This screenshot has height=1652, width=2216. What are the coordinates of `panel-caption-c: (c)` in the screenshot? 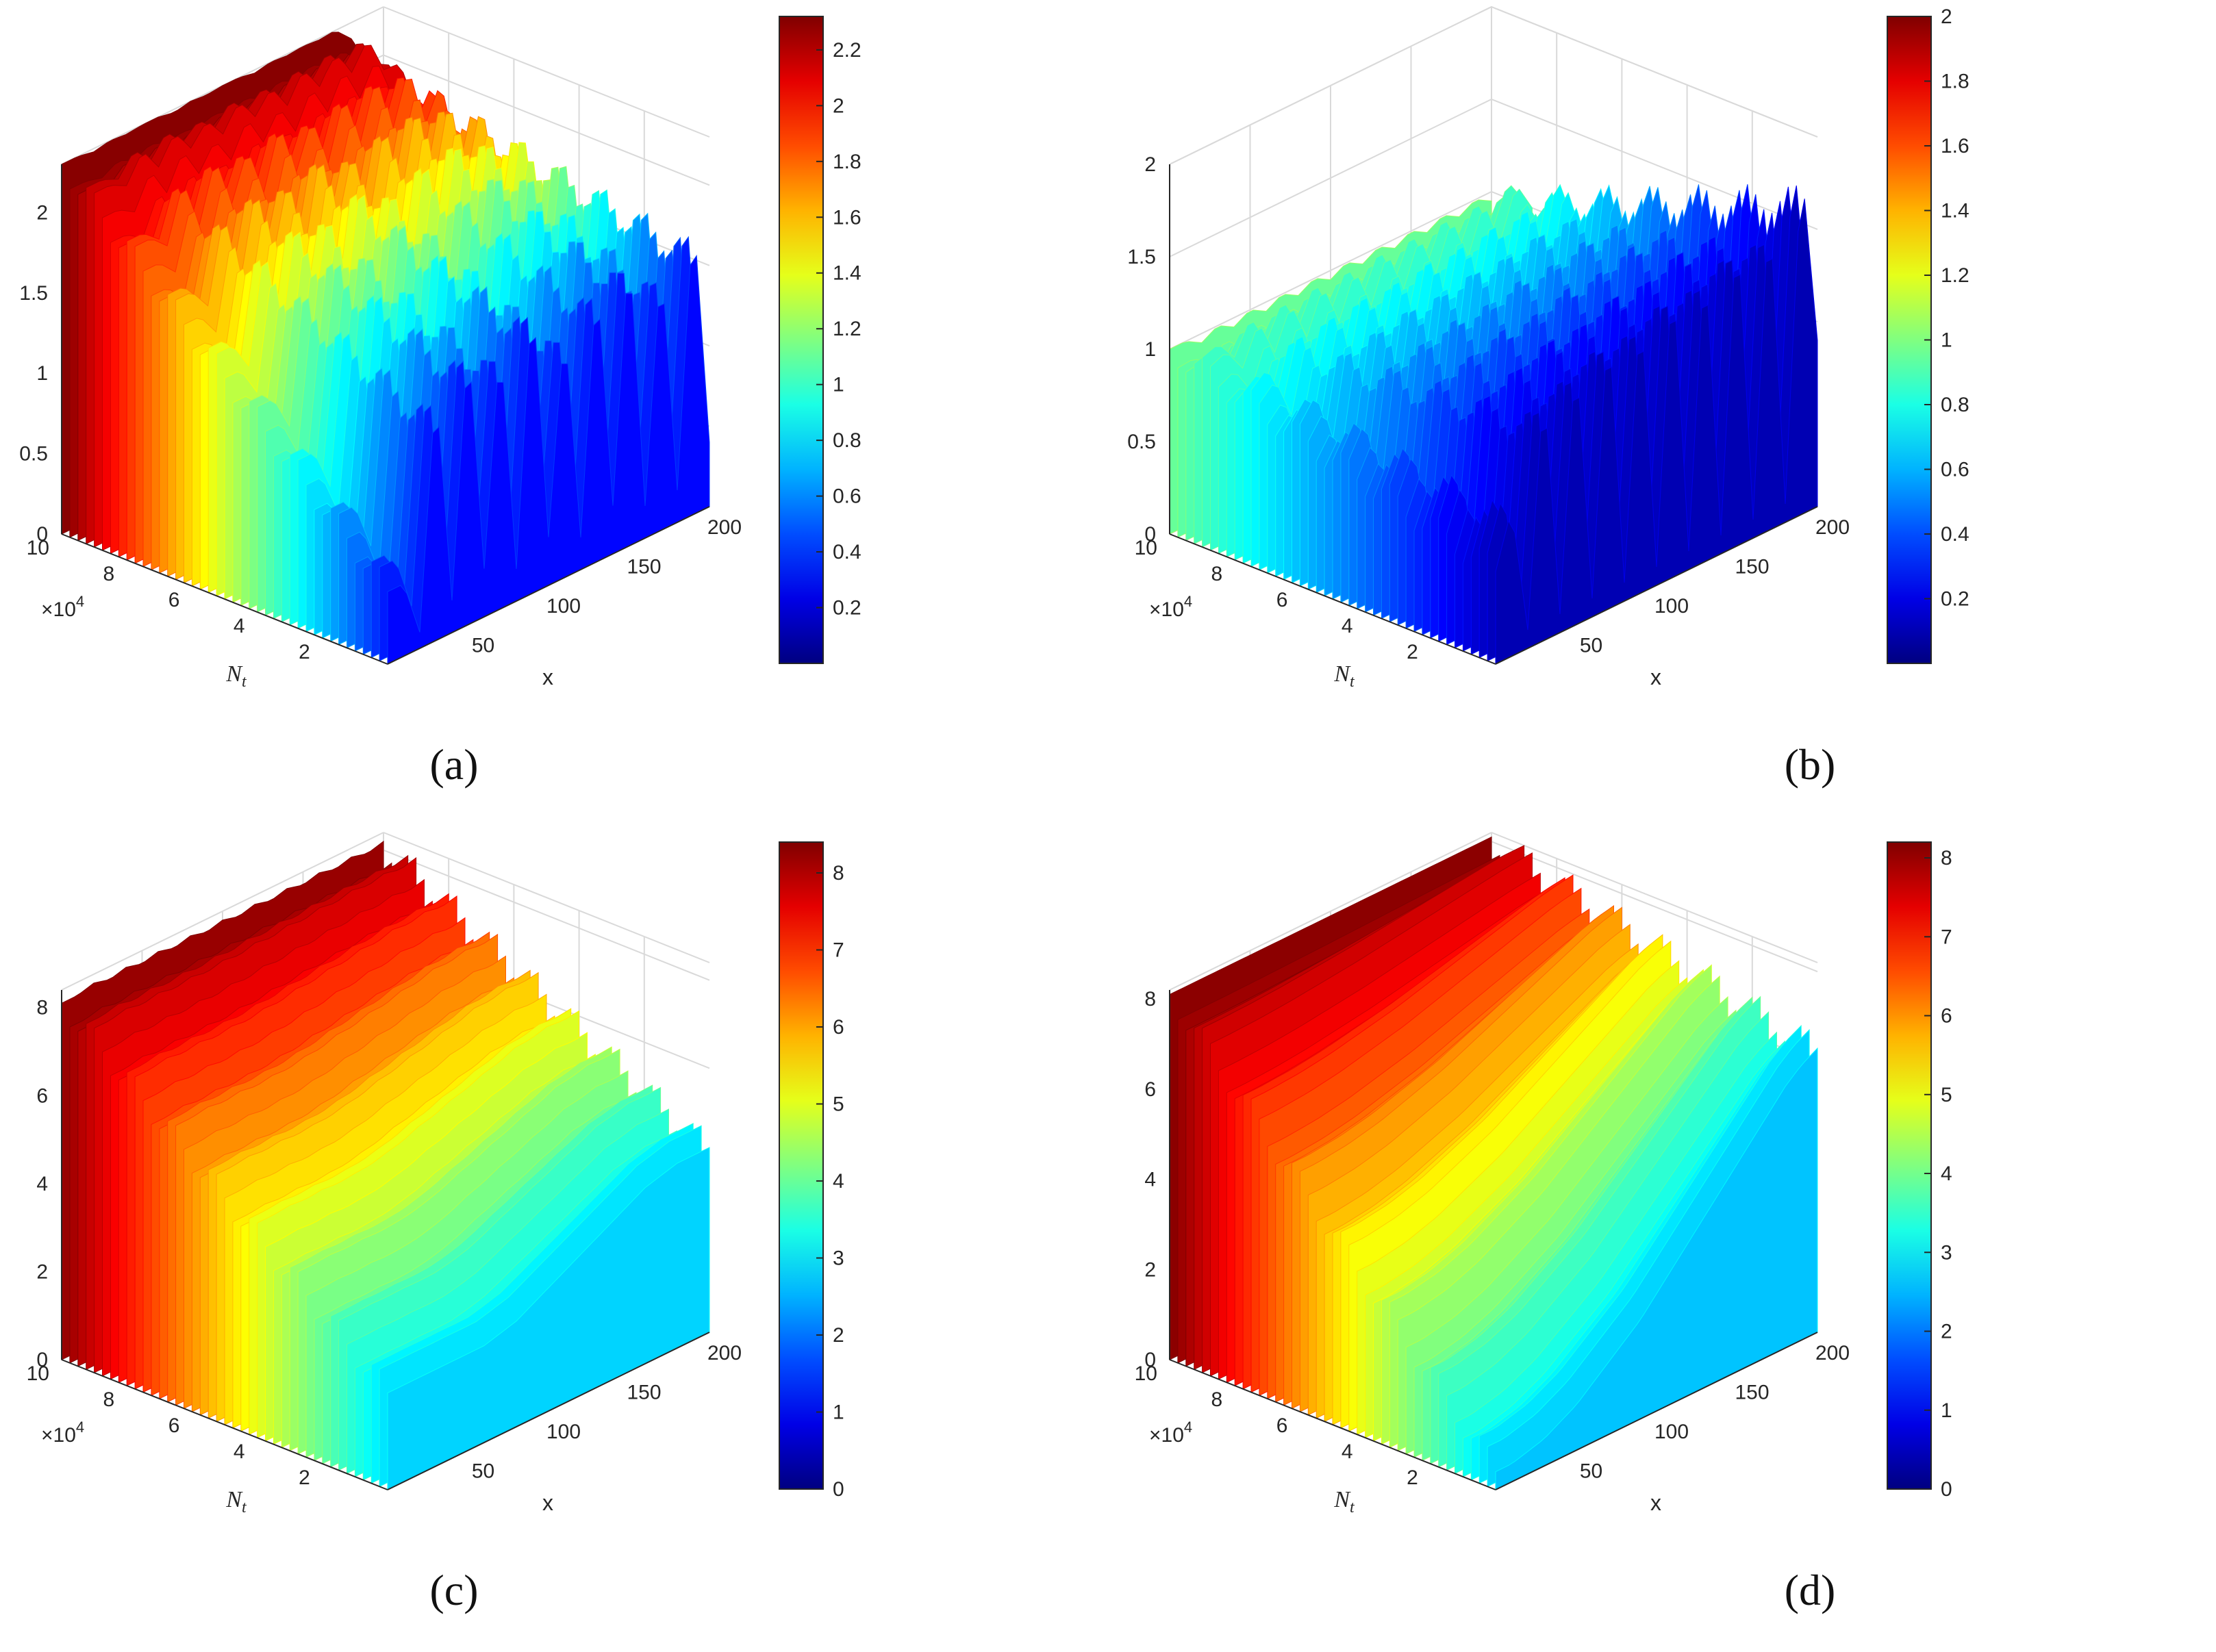 It's located at (454, 1590).